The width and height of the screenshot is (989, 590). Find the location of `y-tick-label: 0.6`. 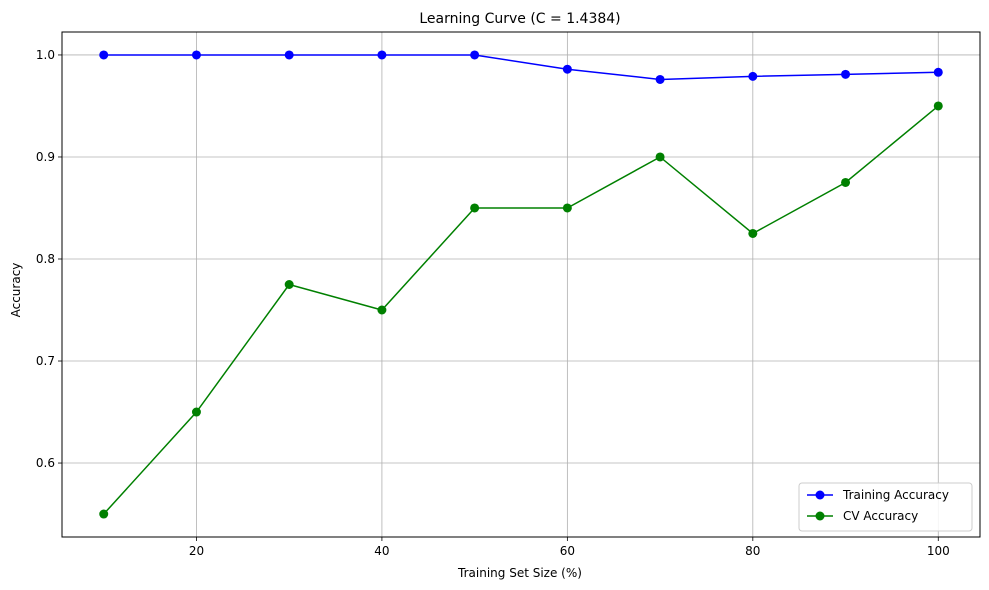

y-tick-label: 0.6 is located at coordinates (45, 463).